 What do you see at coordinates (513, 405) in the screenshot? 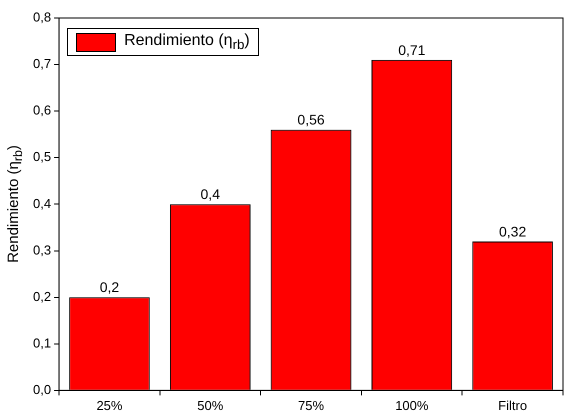
I see `x-tick-label: Filtro` at bounding box center [513, 405].